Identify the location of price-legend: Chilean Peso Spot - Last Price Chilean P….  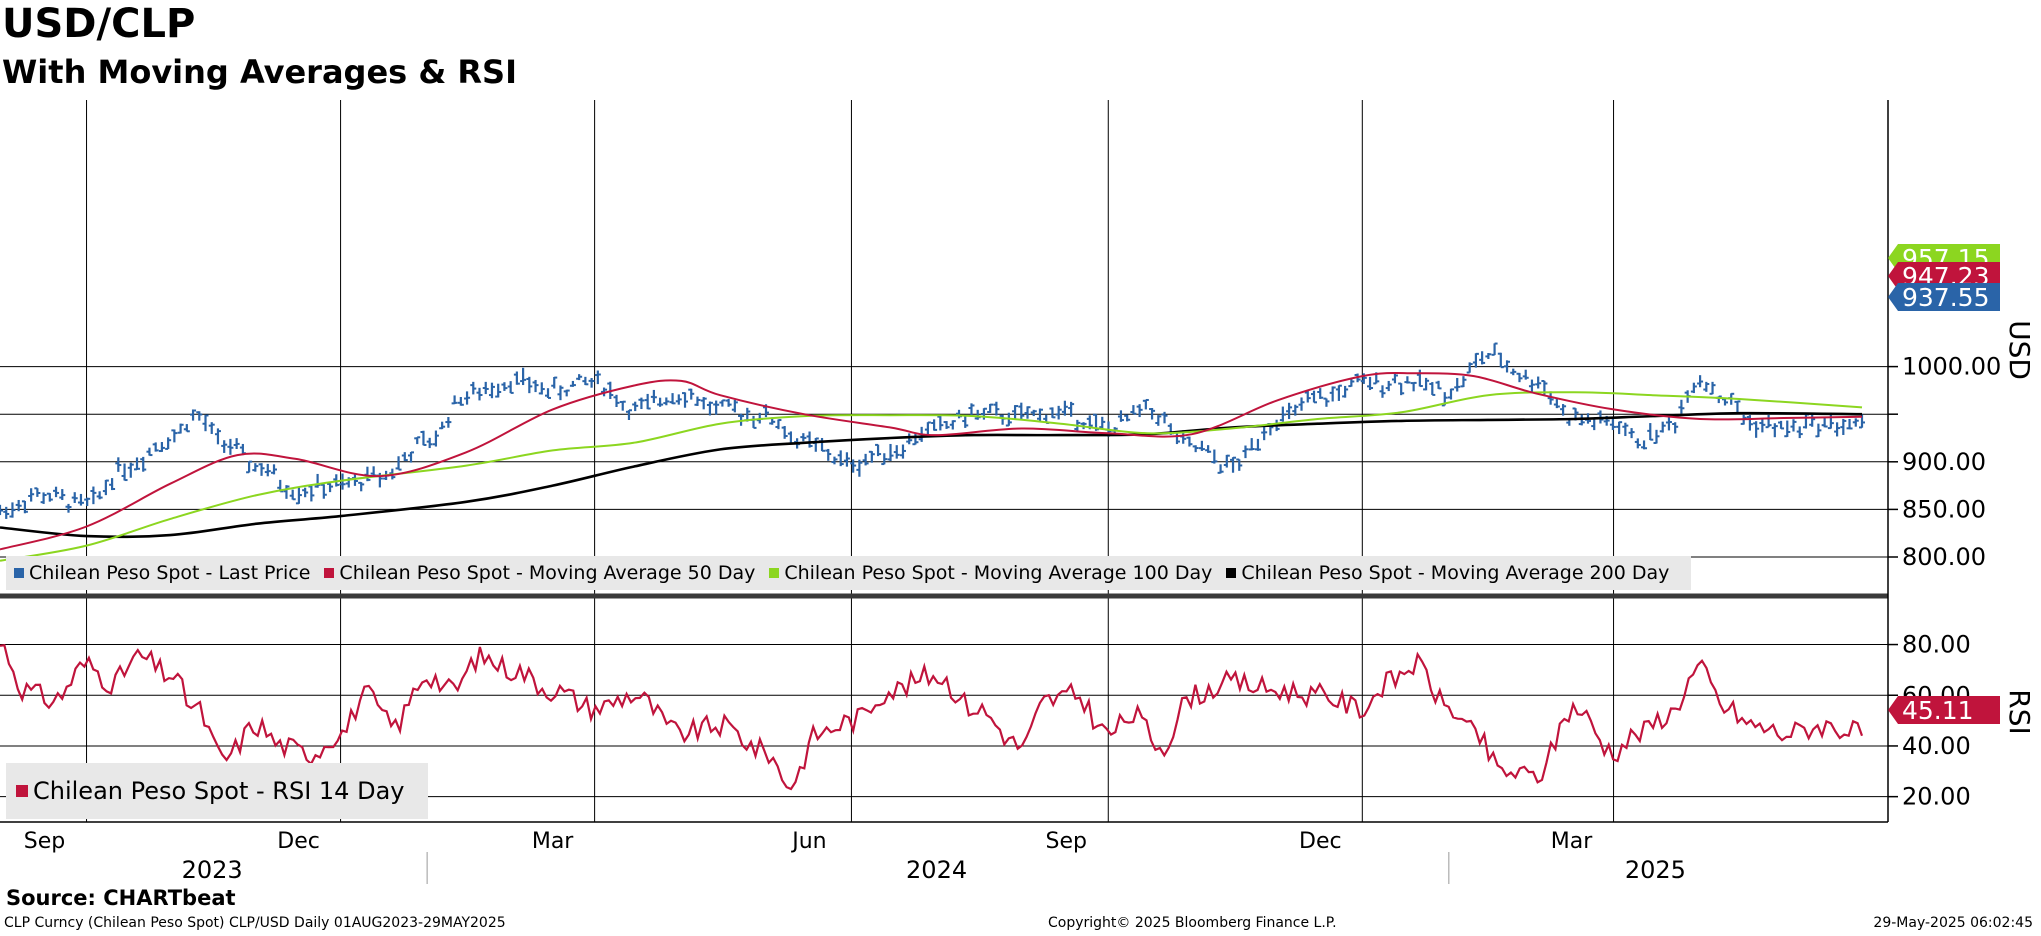
(849, 573).